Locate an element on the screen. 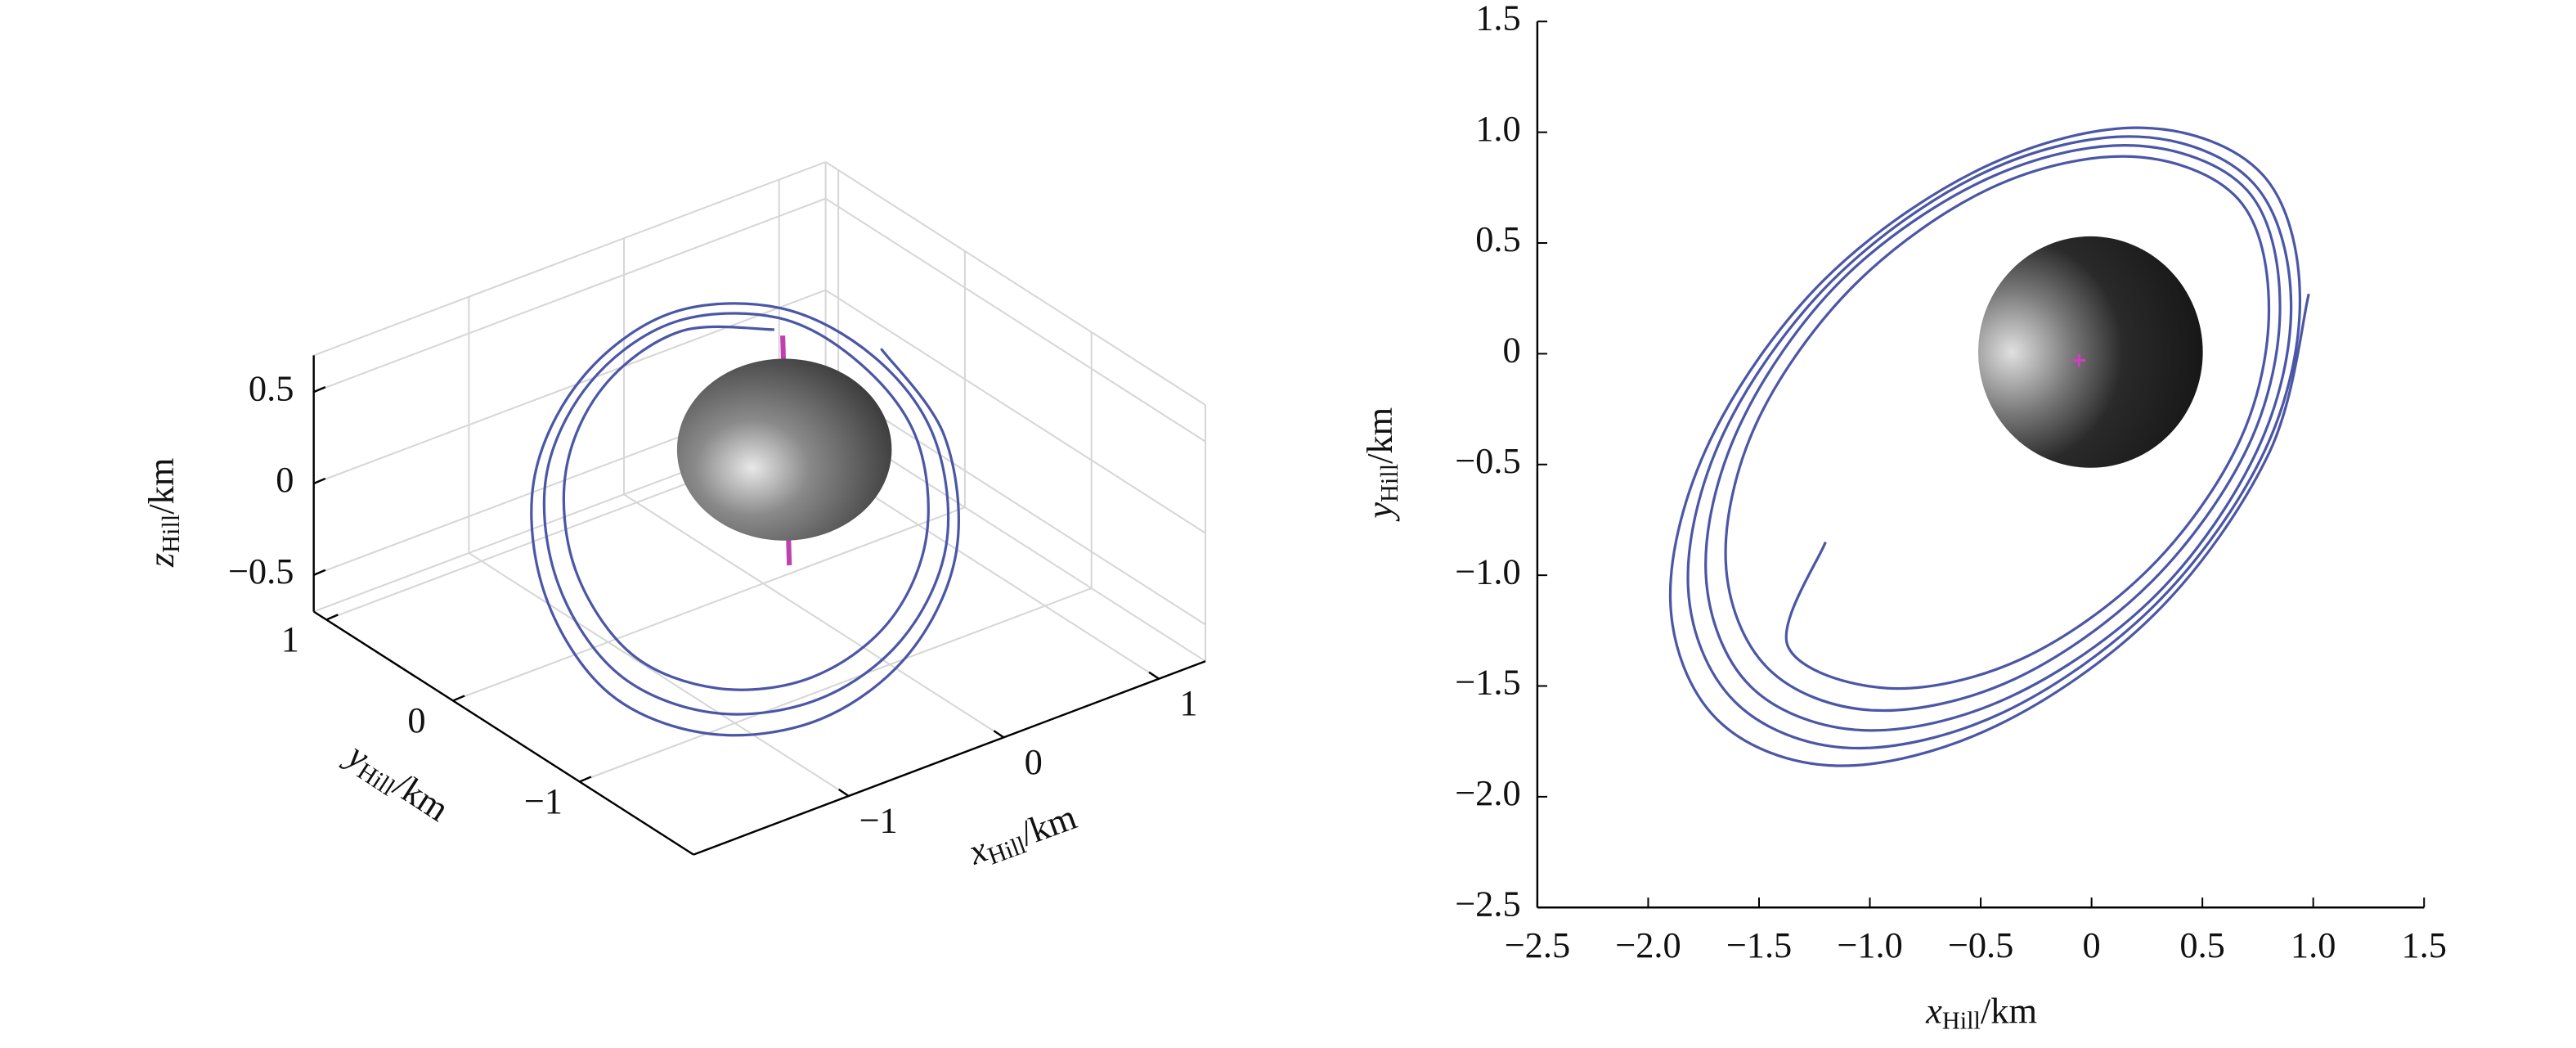 This screenshot has width=2576, height=1048. x-tick-label: −1 is located at coordinates (878, 820).